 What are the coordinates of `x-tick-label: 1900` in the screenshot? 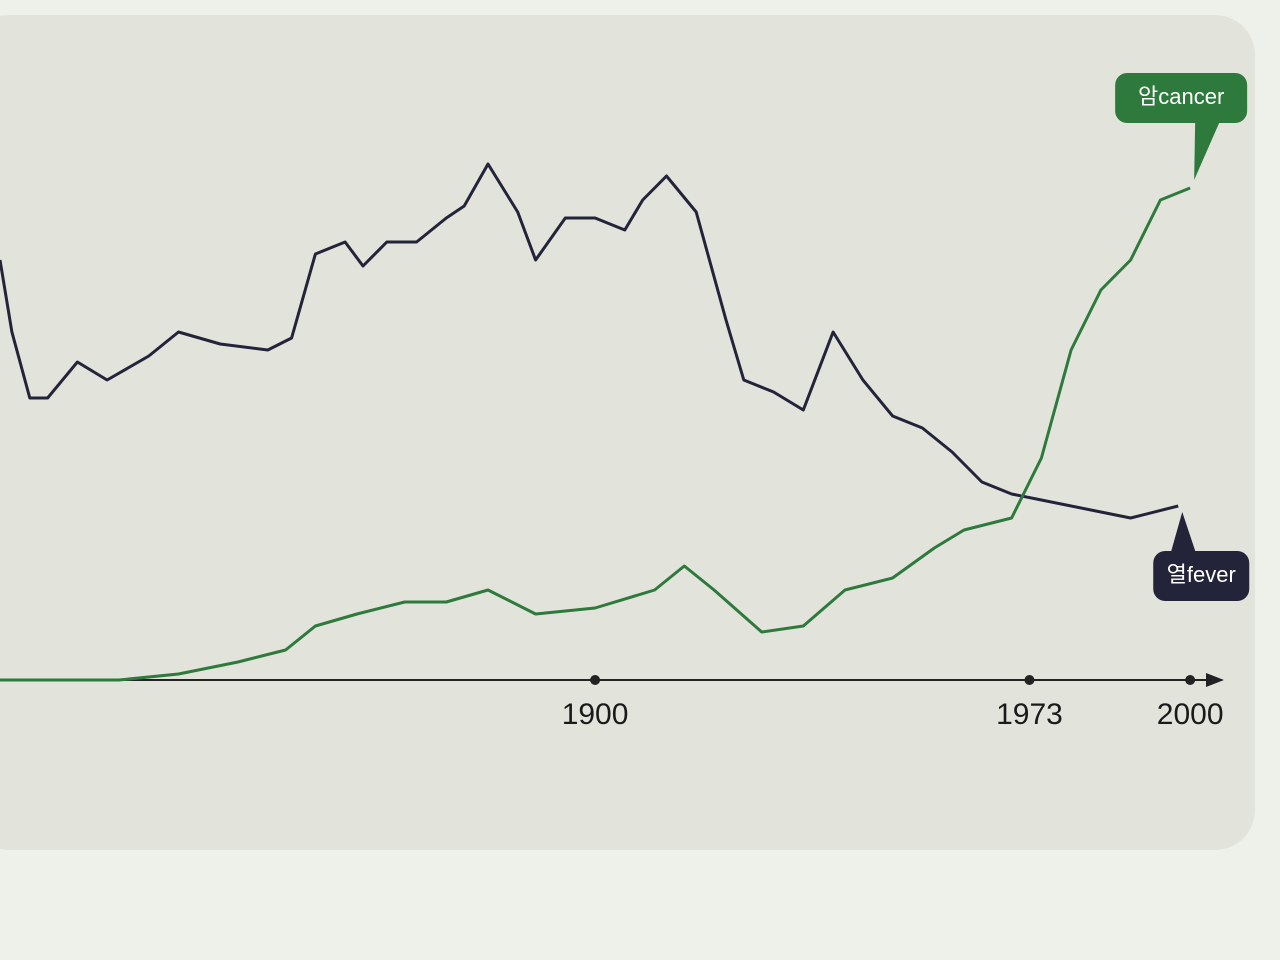 It's located at (595, 714).